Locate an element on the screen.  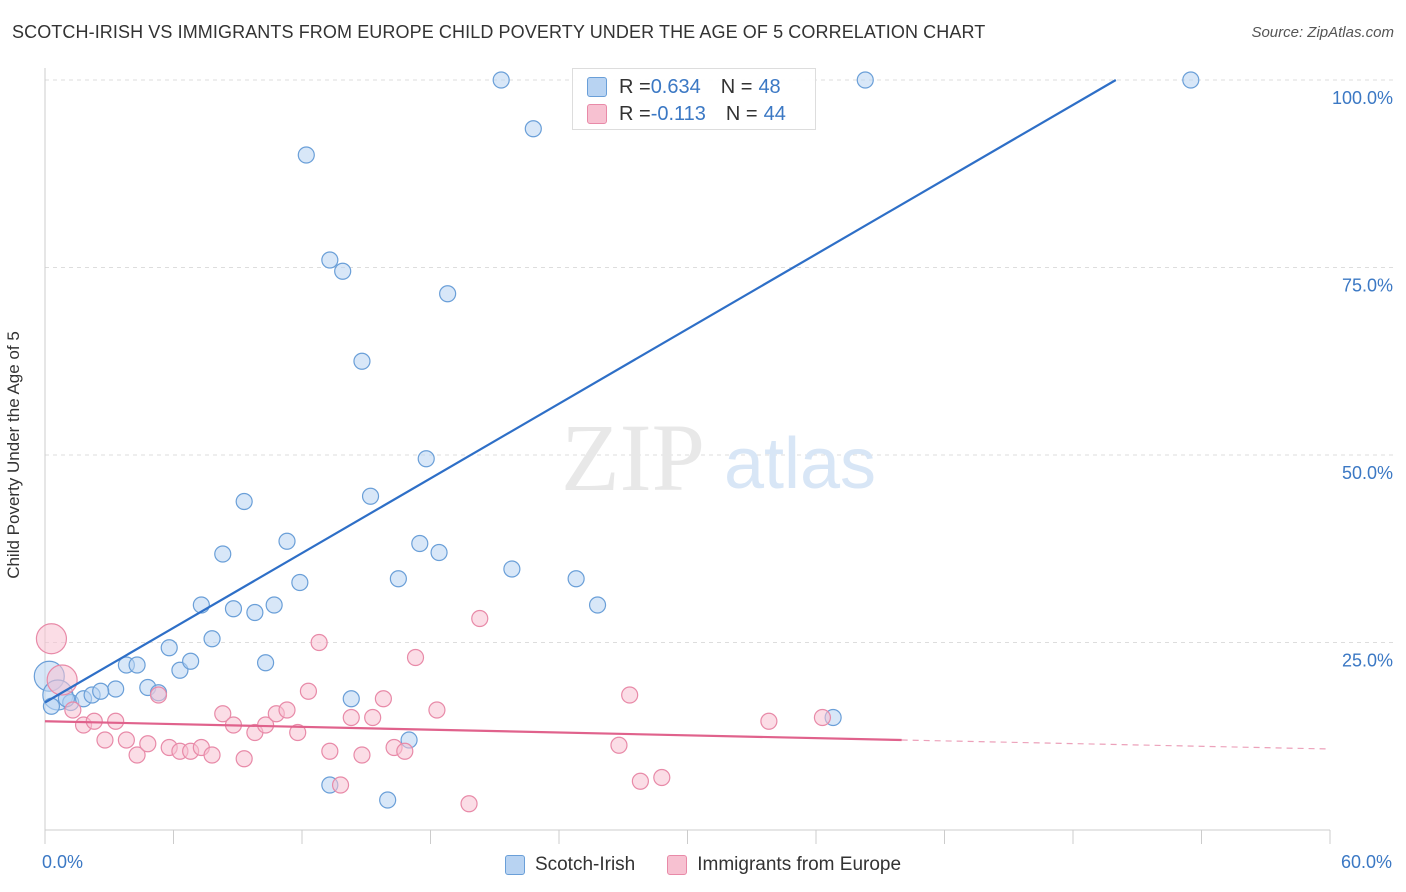
legend-r-label: R = is located at coordinates (635, 113).